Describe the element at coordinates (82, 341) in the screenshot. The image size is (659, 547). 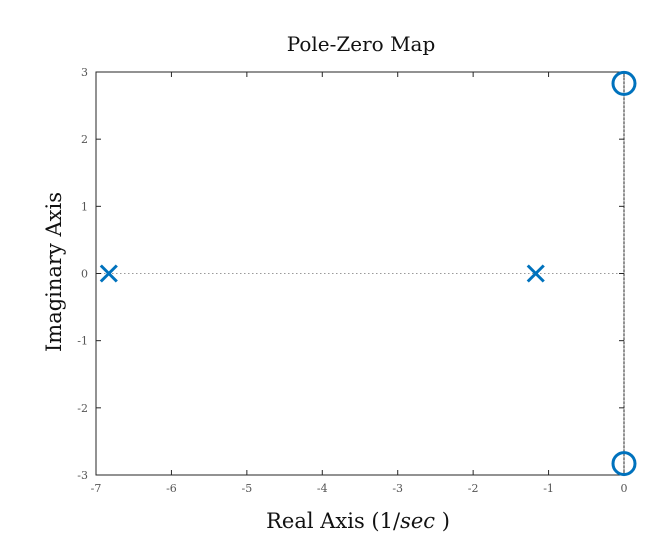
I see `y-tick-label: -1` at that location.